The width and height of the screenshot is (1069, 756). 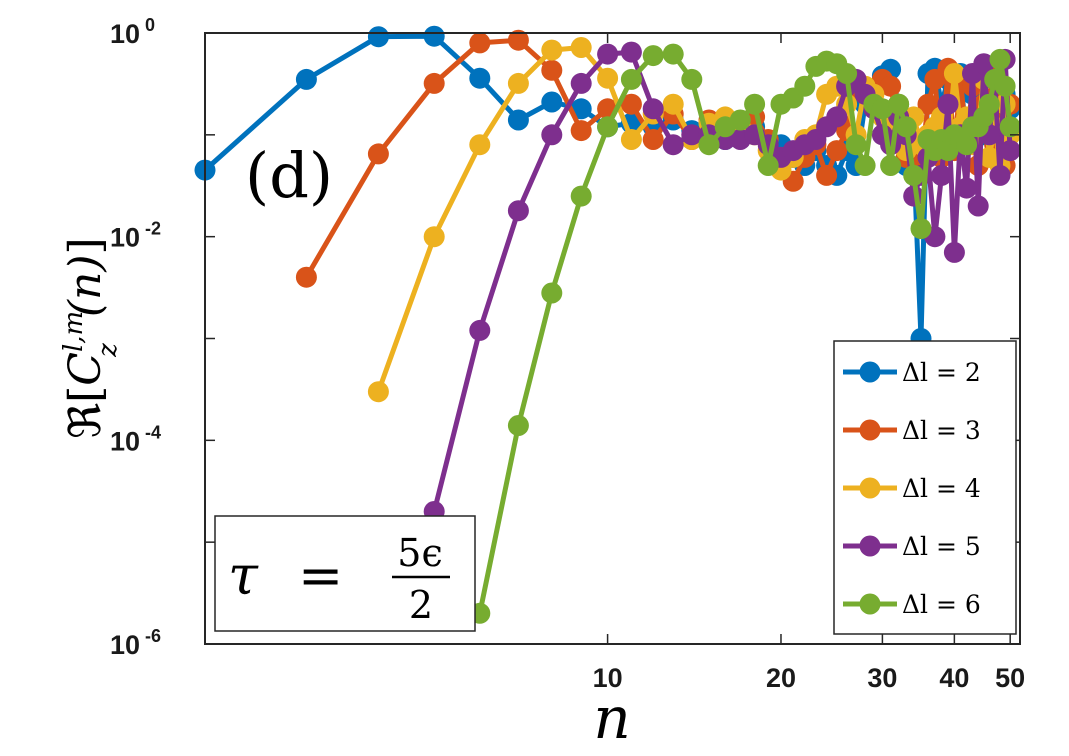 What do you see at coordinates (243, 575) in the screenshot?
I see `annotation-lhs: τ` at bounding box center [243, 575].